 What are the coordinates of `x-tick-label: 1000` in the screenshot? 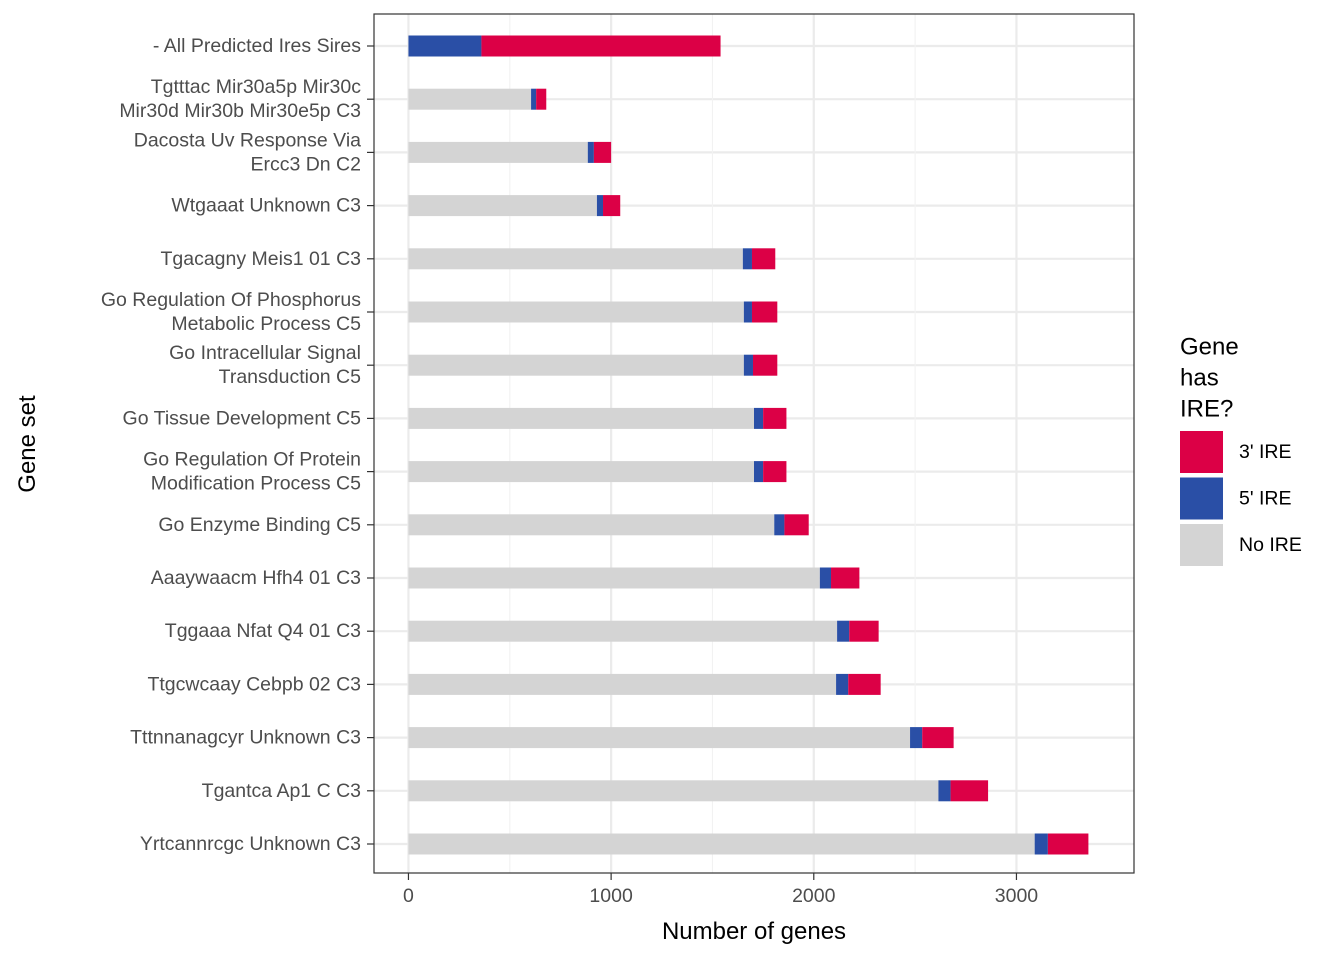 It's located at (611, 896).